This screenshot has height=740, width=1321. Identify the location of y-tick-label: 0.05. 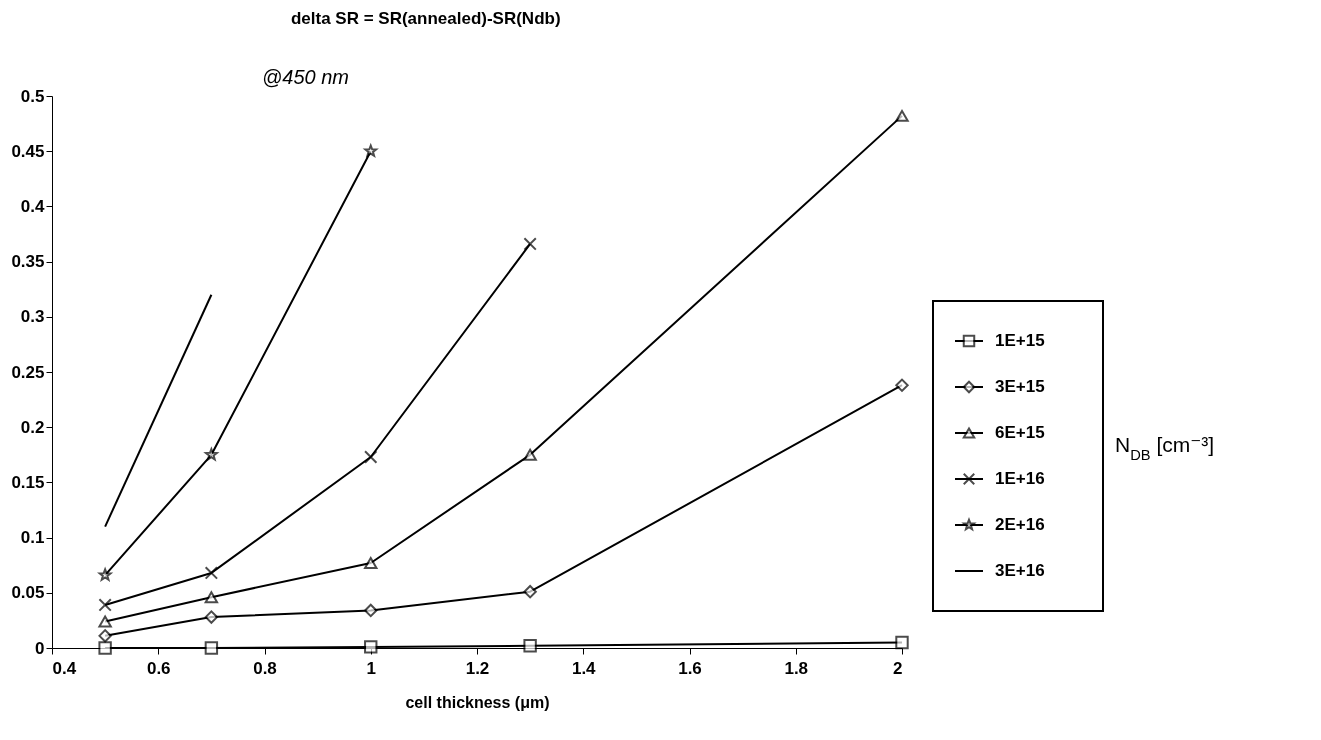
(28, 593).